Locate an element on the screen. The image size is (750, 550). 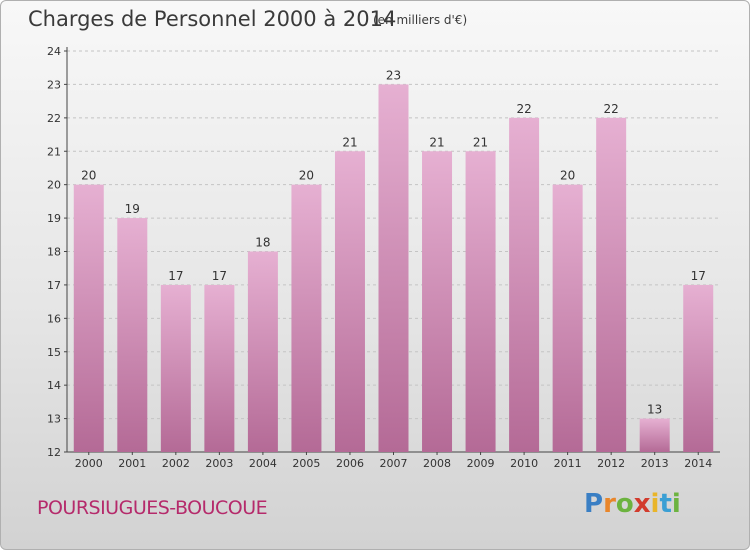
x-tick-label: 2008 is located at coordinates (437, 463).